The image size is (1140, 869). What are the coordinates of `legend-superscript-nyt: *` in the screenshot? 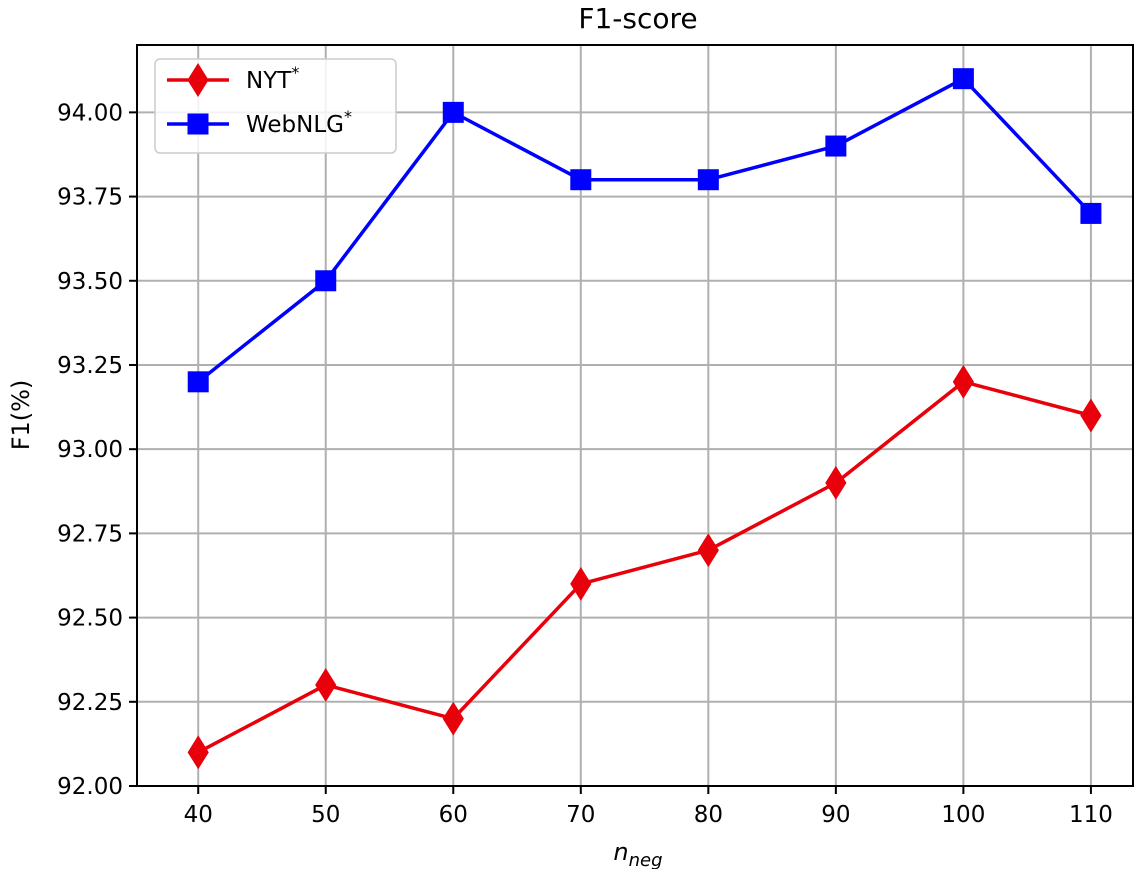 It's located at (295, 72).